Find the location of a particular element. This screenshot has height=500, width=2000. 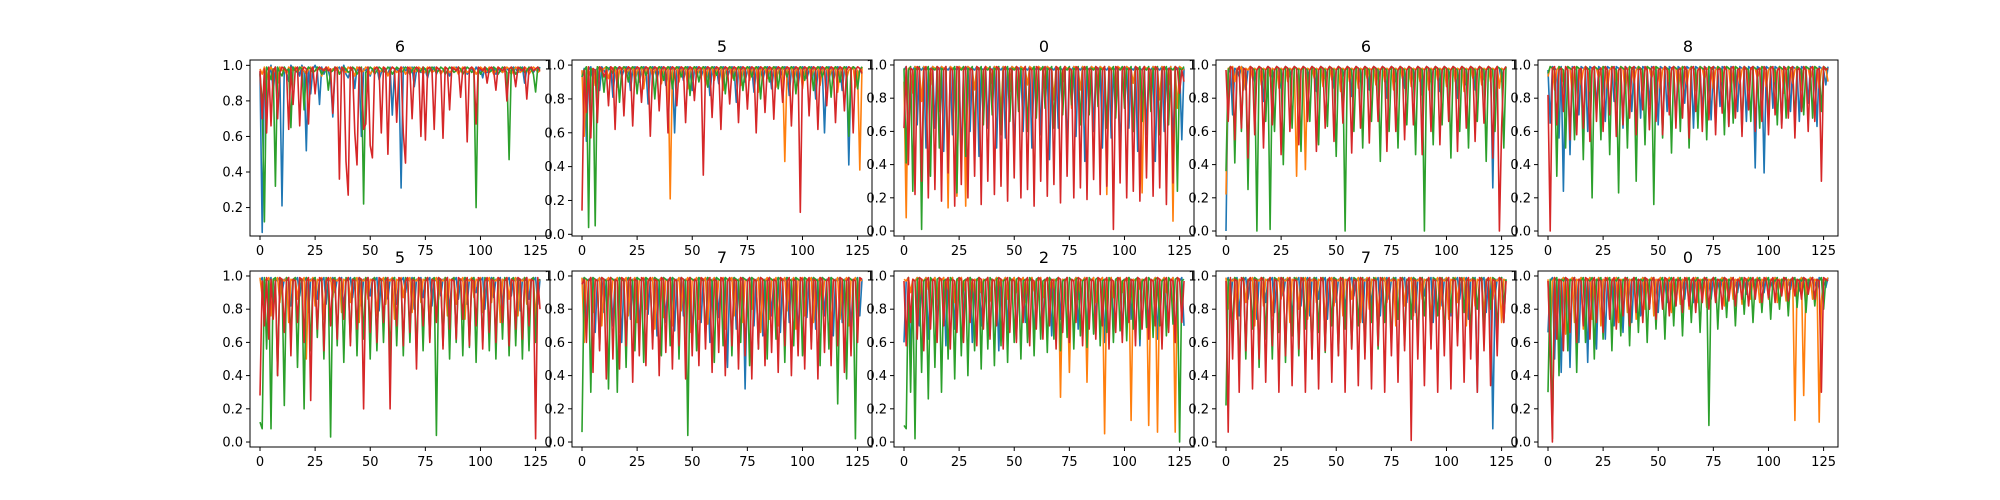

subplot-8: 7 0 25 50 75 100 125 0.0 0.2 0.4 0.6 0.8 1.0 is located at coordinates (1352, 359).